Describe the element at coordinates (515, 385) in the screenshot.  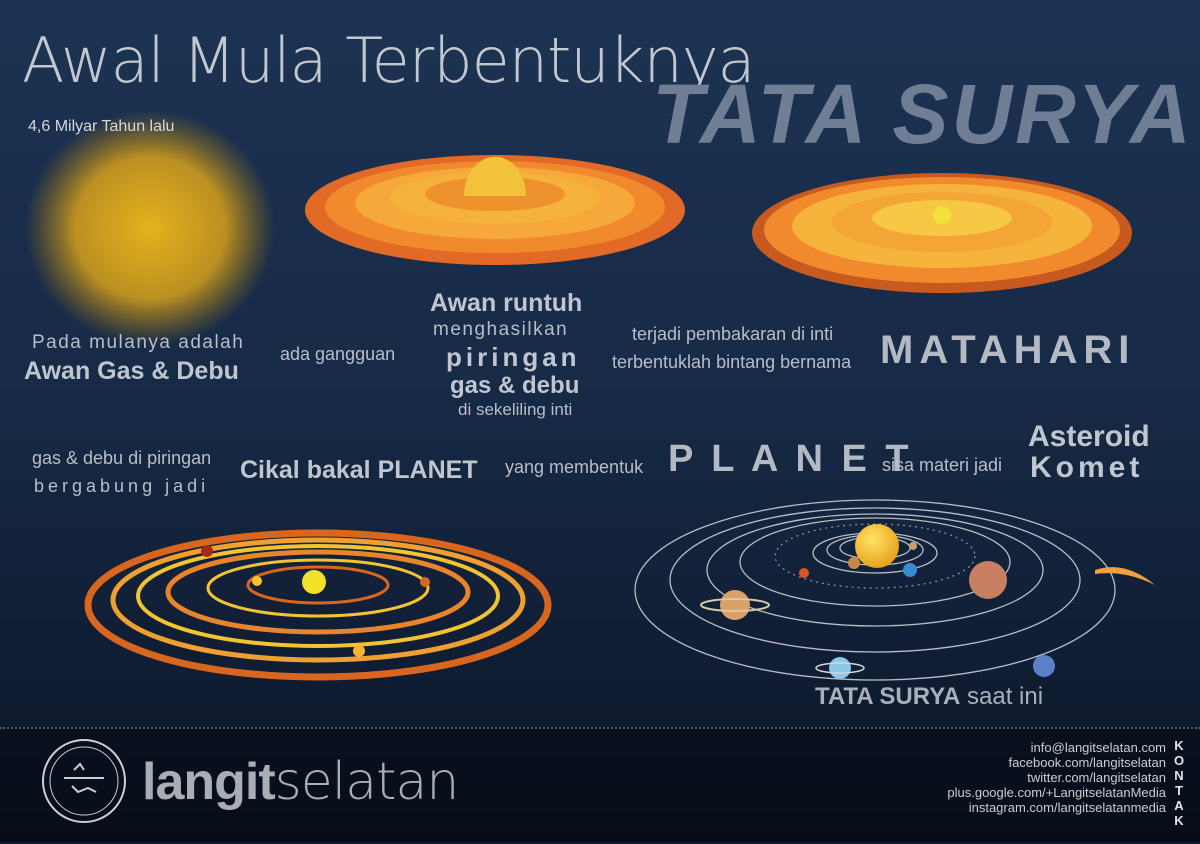
I see `stage3-line4: gas & debu` at that location.